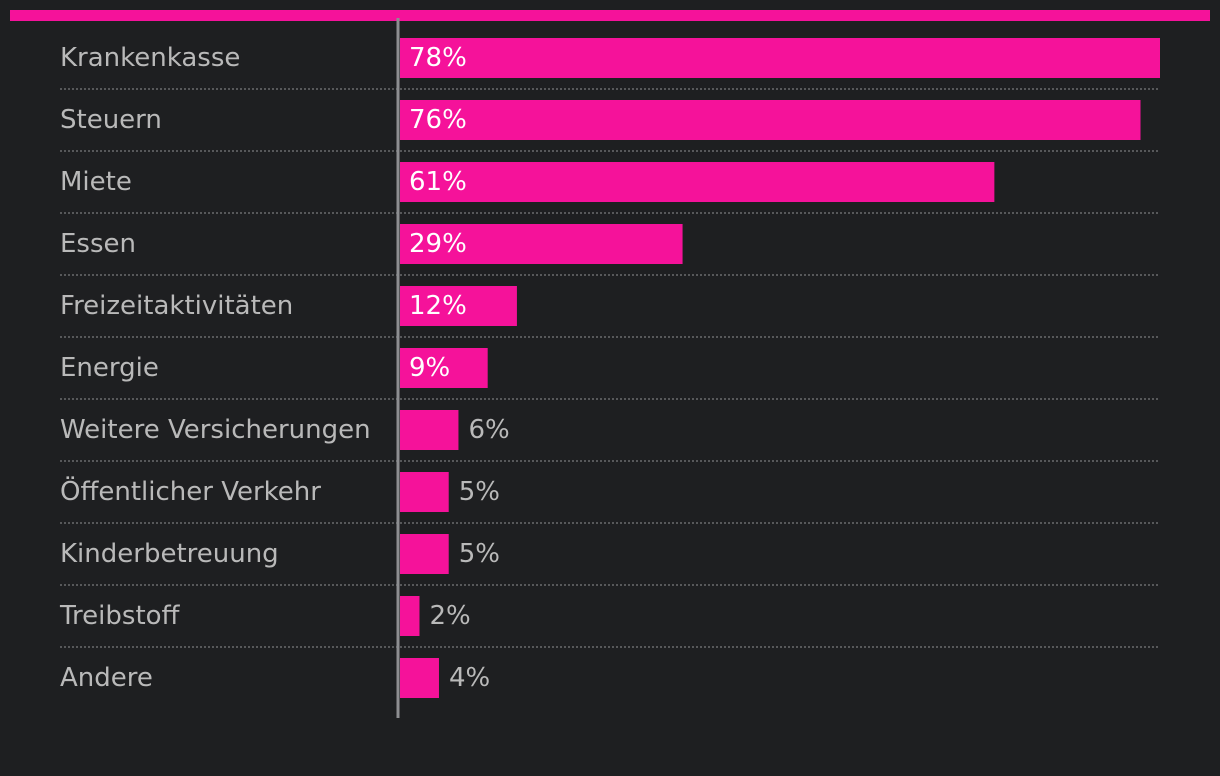 The height and width of the screenshot is (776, 1220). I want to click on category-label-9: Treibstoff, so click(120, 616).